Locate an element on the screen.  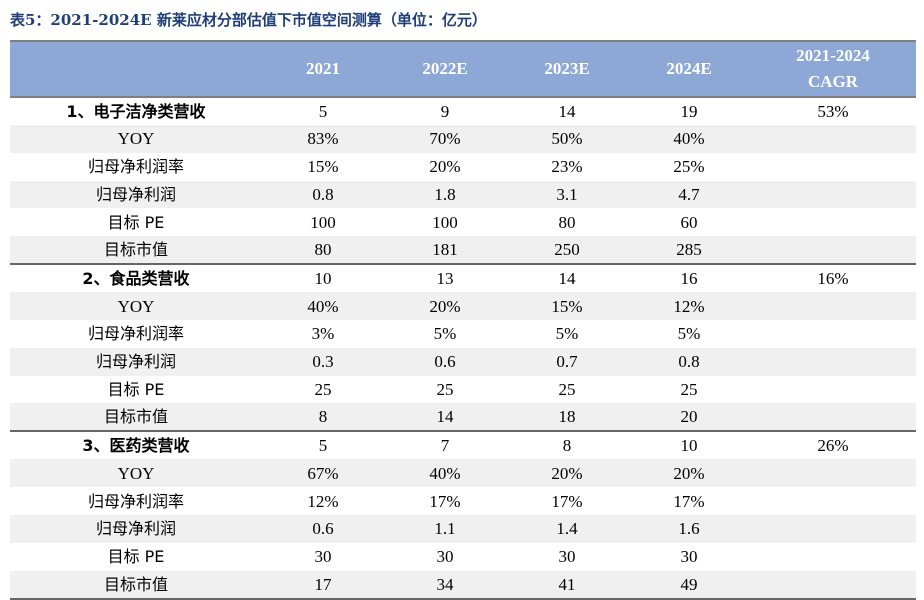
target-pe-row: 目标 PE 100 100 80 60 is located at coordinates (463, 222).